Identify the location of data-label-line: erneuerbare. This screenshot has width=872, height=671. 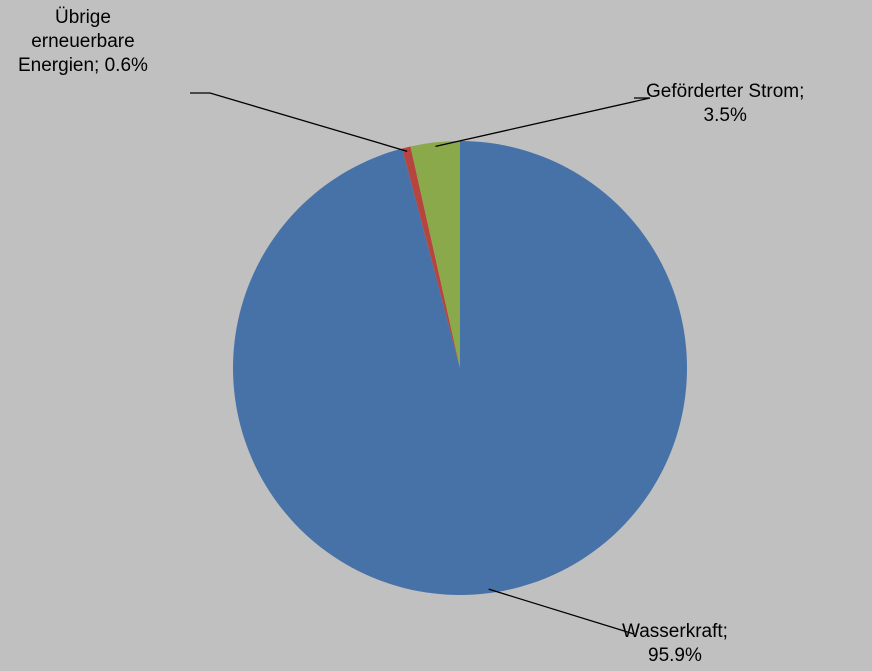
(83, 41).